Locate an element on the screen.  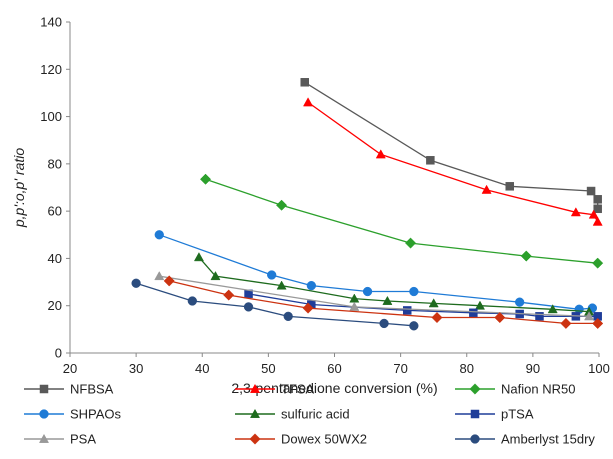
x-tick-label: 90 is located at coordinates (533, 368).